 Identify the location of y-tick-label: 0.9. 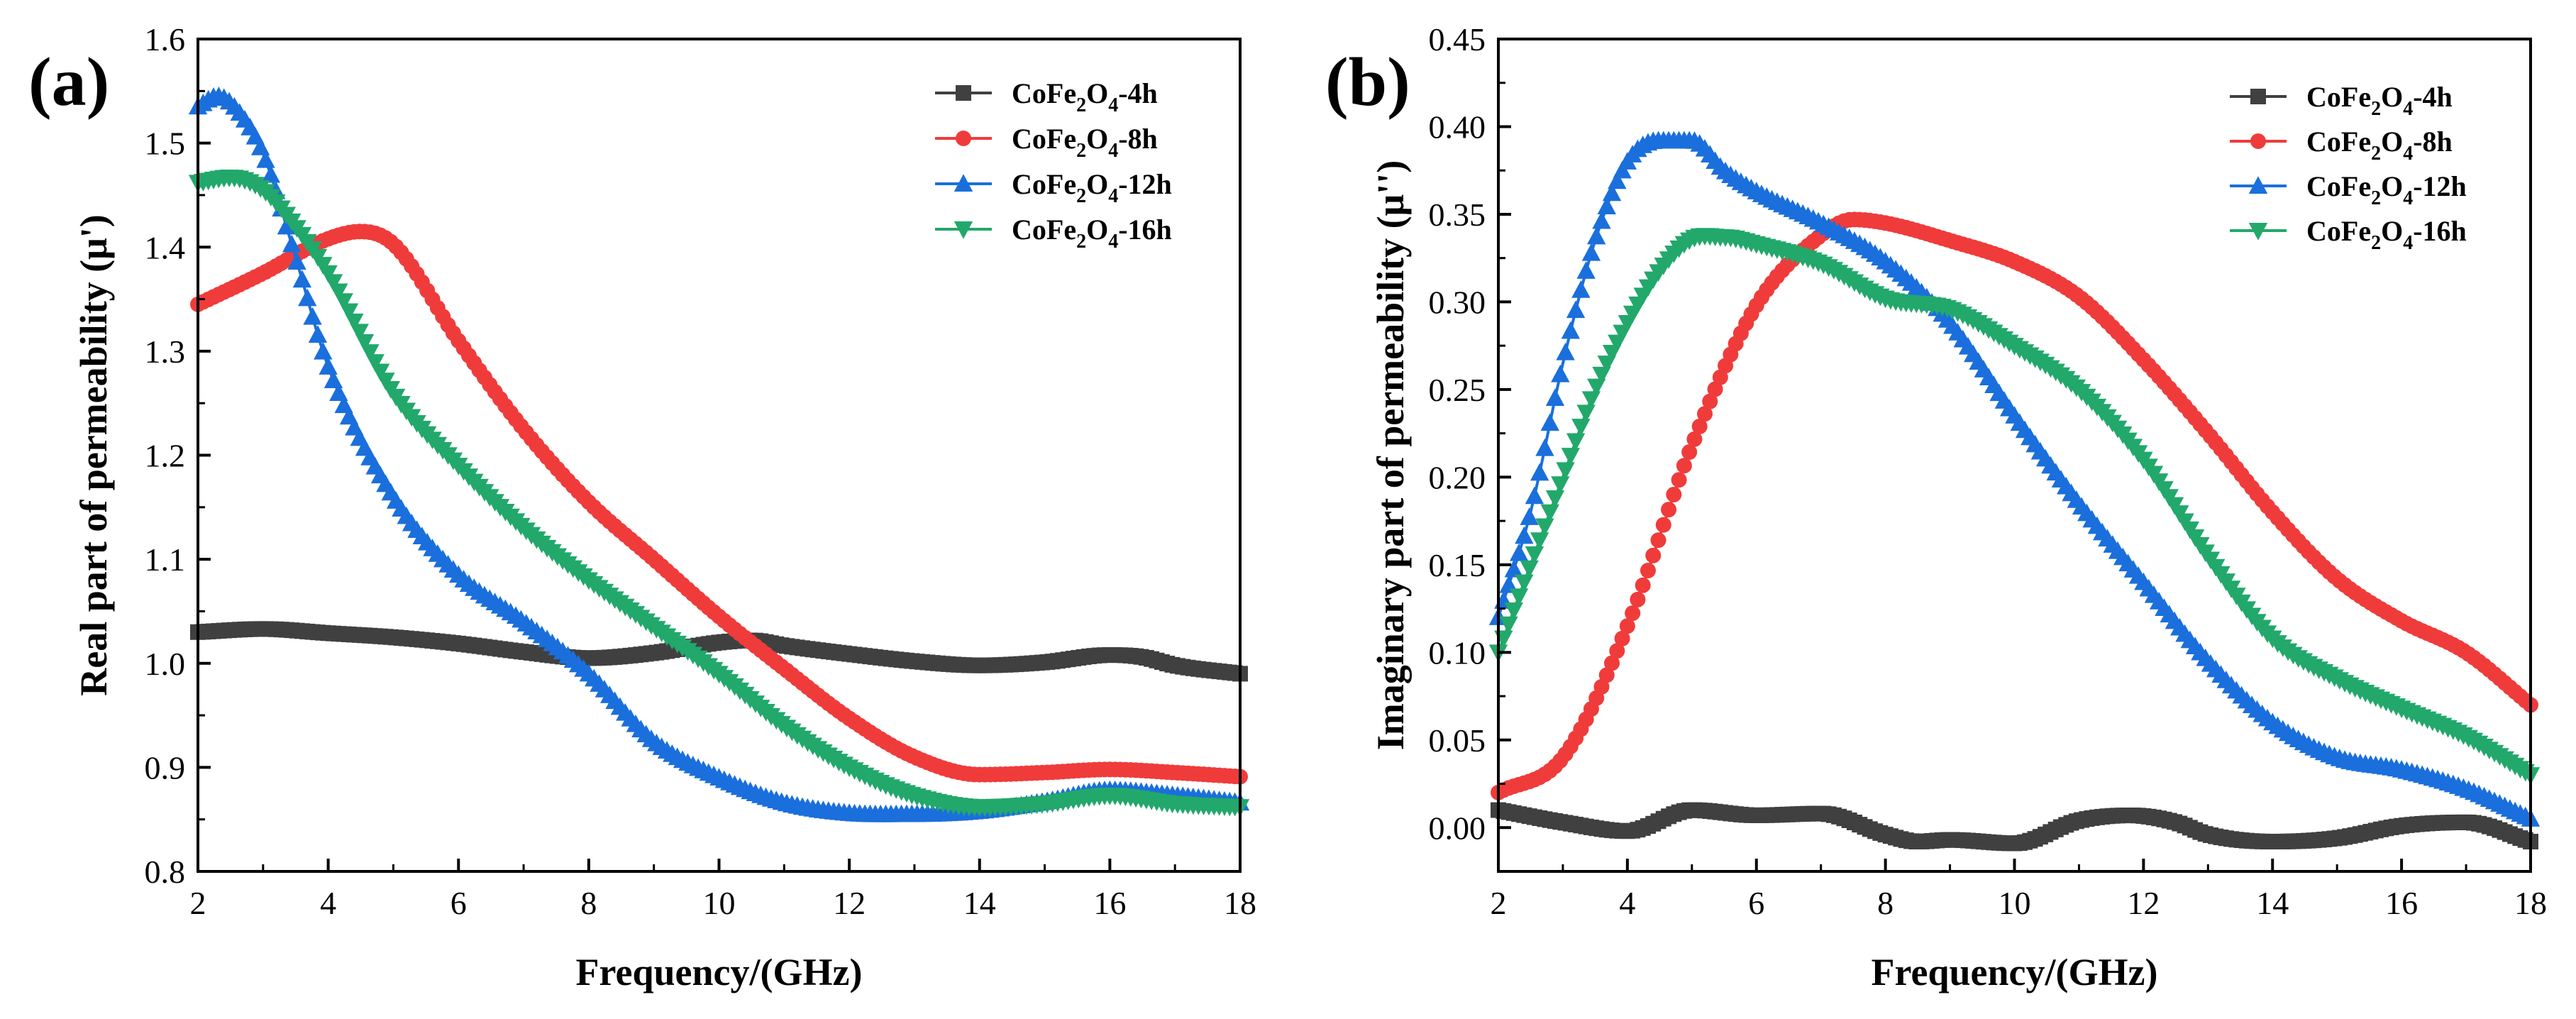
(165, 768).